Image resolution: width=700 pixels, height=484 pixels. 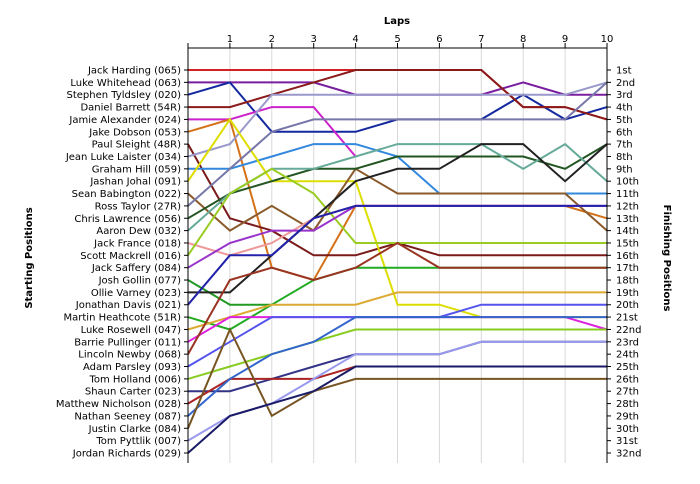 I want to click on starting-position-label: Justin Clarke (084), so click(x=134, y=429).